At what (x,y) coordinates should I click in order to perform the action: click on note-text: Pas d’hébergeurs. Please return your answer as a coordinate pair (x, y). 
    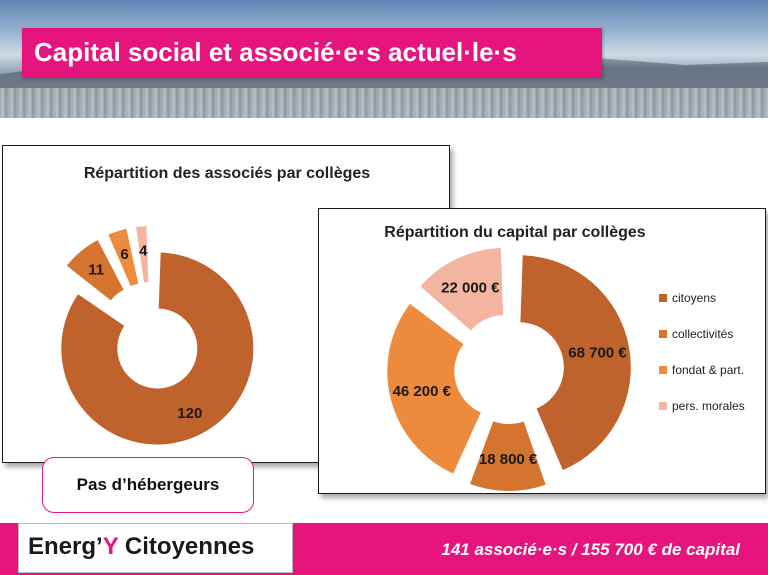
    Looking at the image, I should click on (148, 484).